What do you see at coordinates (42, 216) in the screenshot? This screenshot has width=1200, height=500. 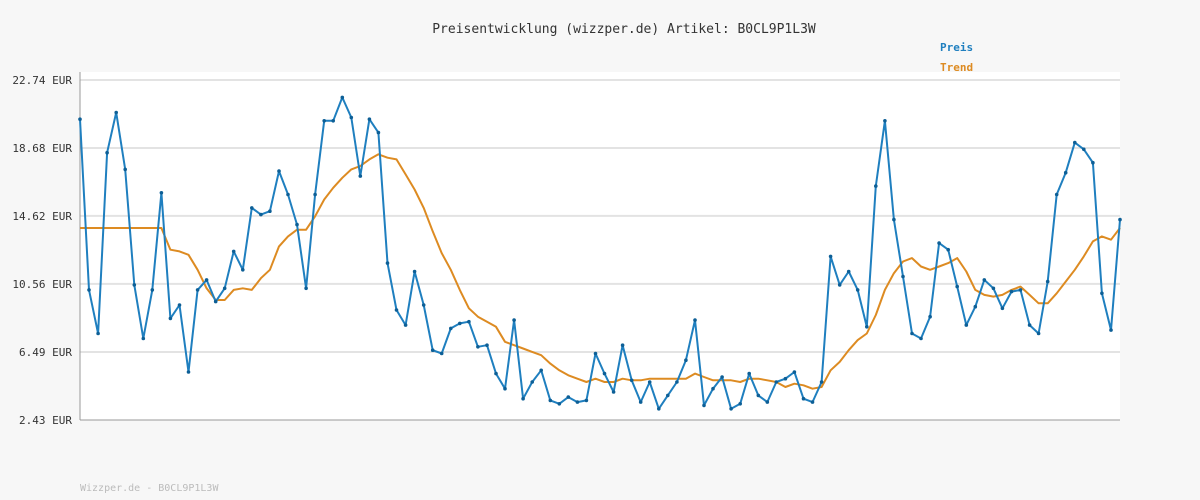 I see `y-tick-label: 14.62 EUR` at bounding box center [42, 216].